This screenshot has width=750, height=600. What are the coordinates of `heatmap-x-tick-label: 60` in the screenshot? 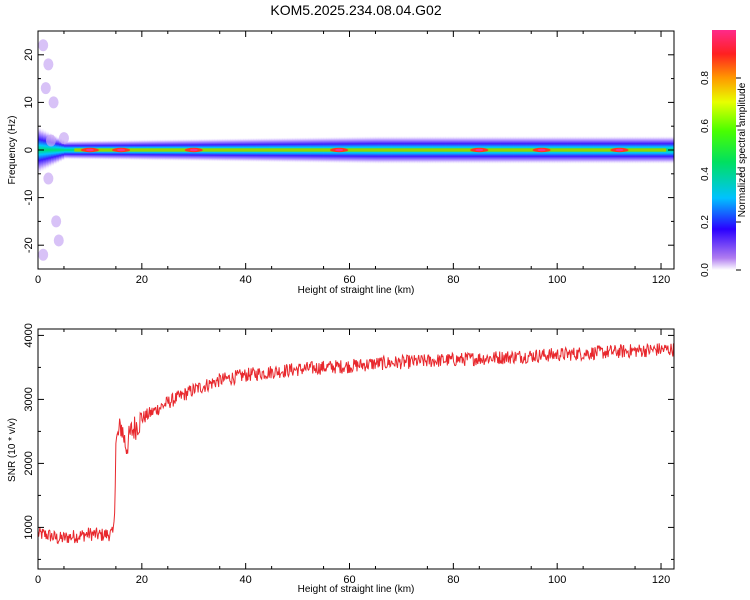 It's located at (349, 280).